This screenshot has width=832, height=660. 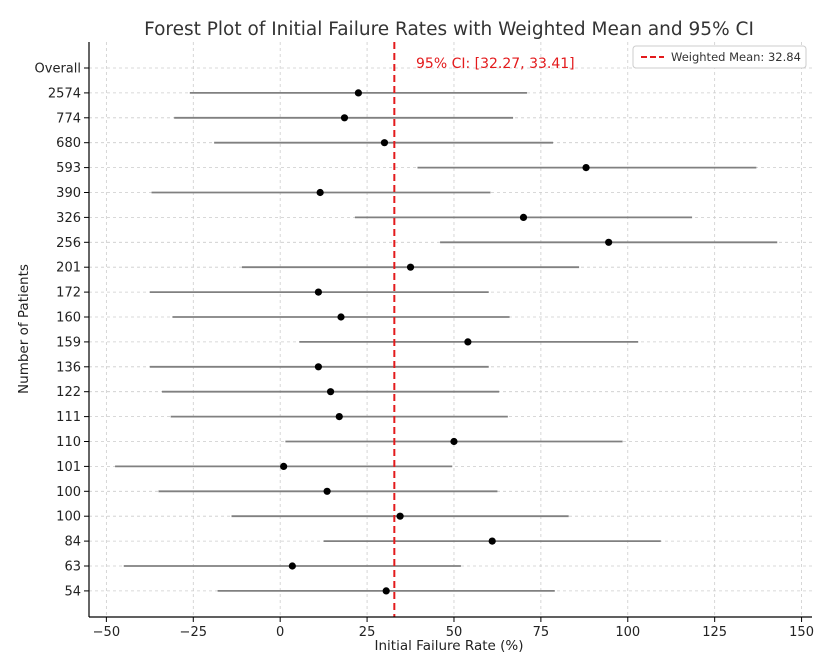 What do you see at coordinates (68, 268) in the screenshot?
I see `y-tick-label: 201` at bounding box center [68, 268].